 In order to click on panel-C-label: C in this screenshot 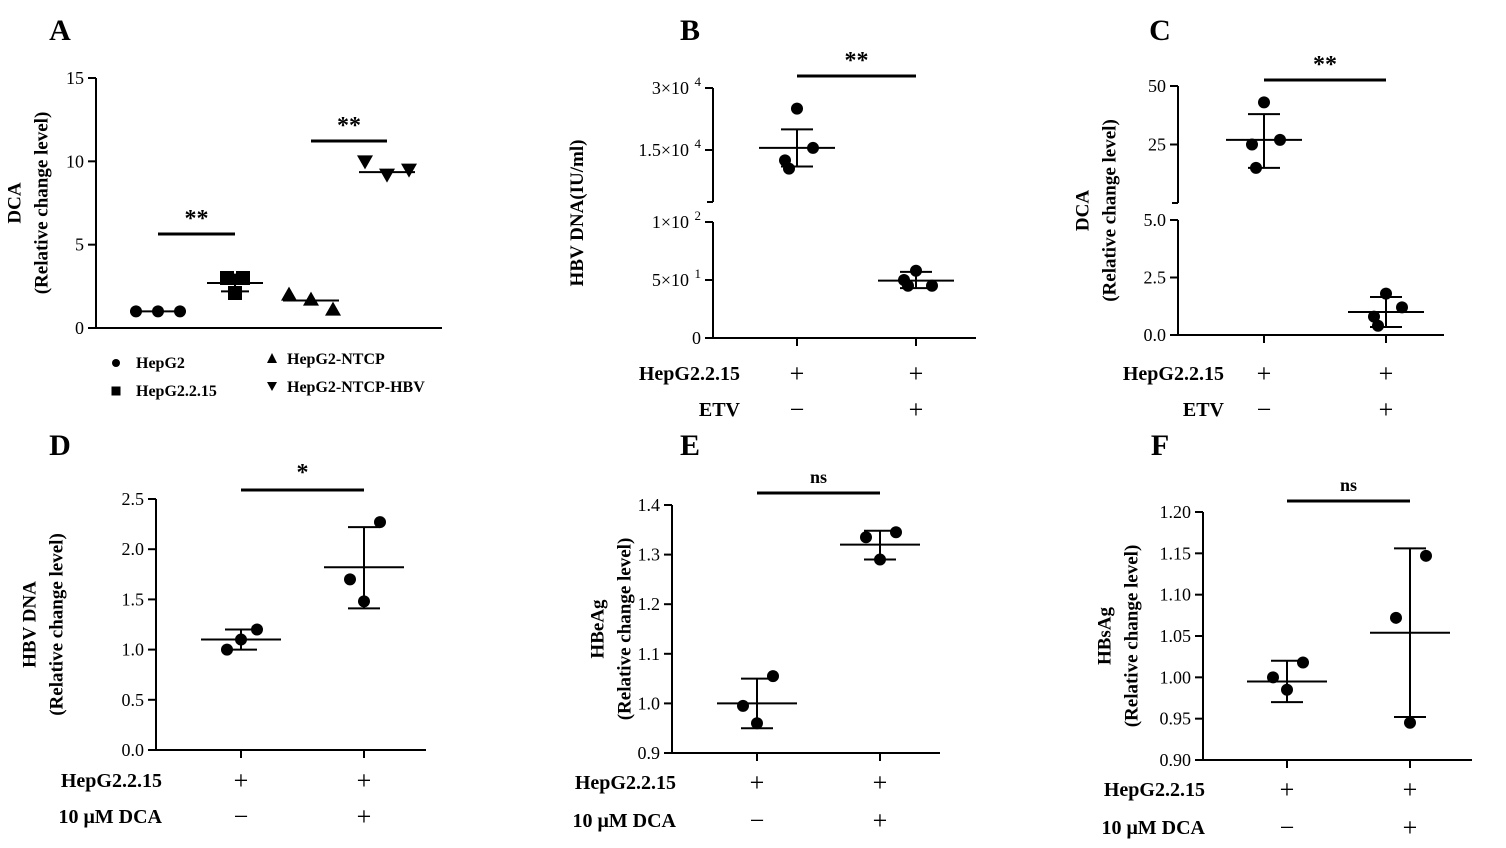, I will do `click(1160, 30)`.